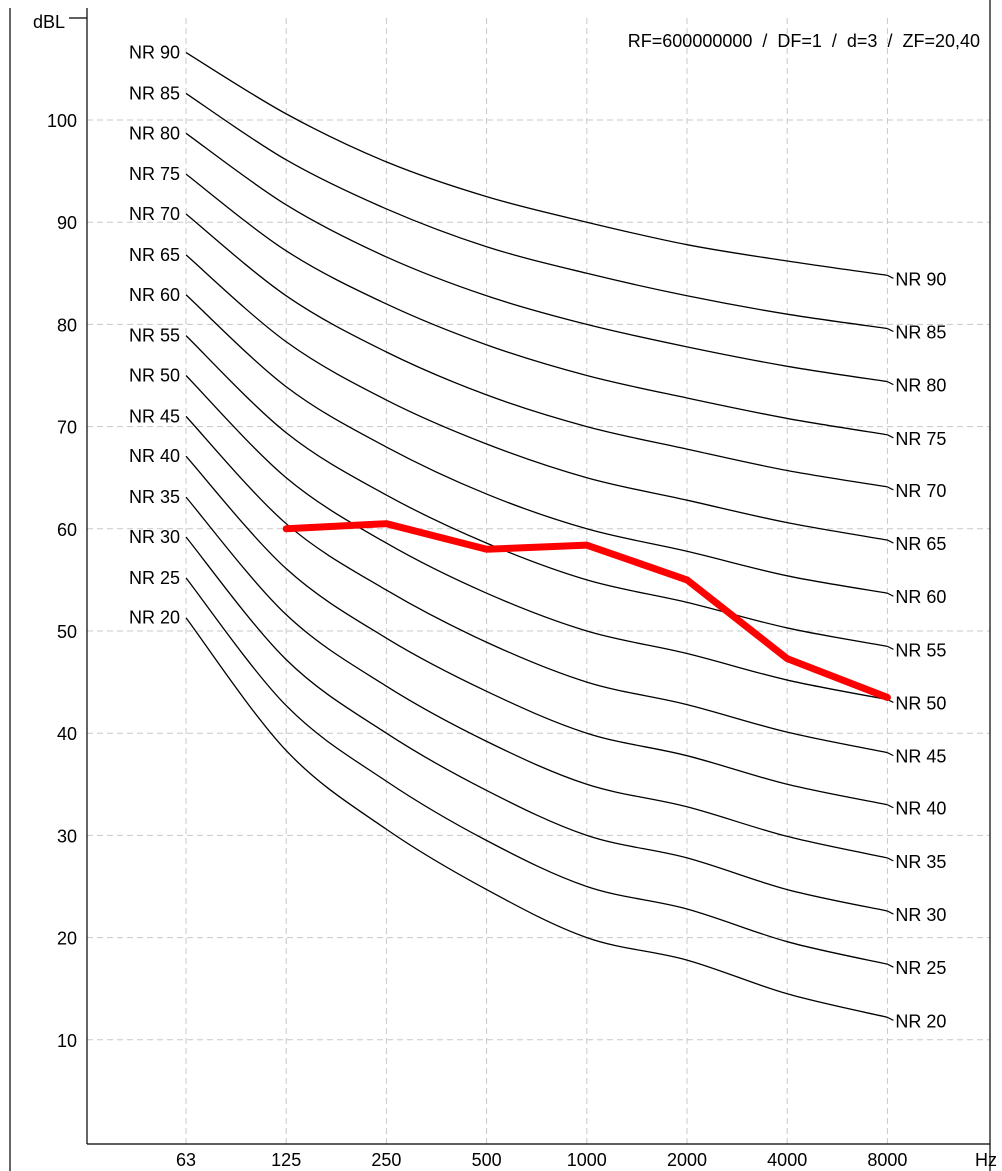 Image resolution: width=1002 pixels, height=1171 pixels. I want to click on x-tick-label: 1000, so click(587, 1160).